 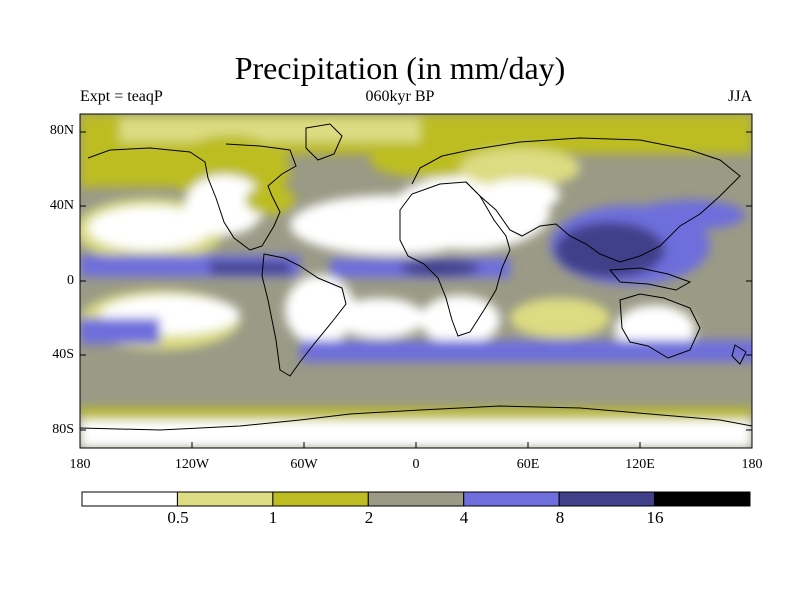 What do you see at coordinates (61, 130) in the screenshot?
I see `lat-label-80n: 80N` at bounding box center [61, 130].